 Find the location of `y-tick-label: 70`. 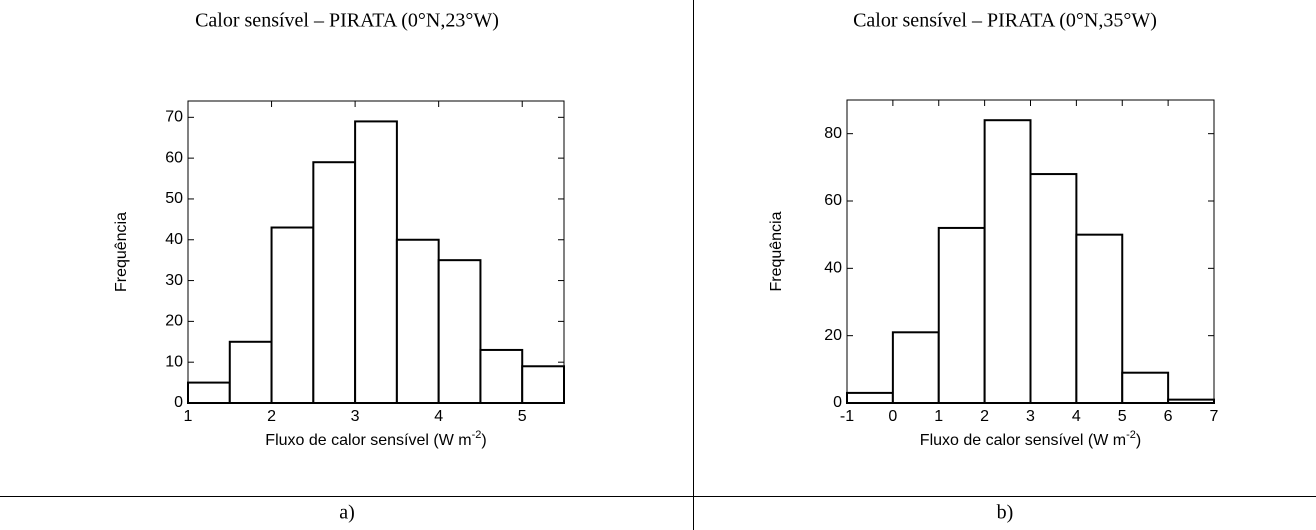

y-tick-label: 70 is located at coordinates (174, 117).